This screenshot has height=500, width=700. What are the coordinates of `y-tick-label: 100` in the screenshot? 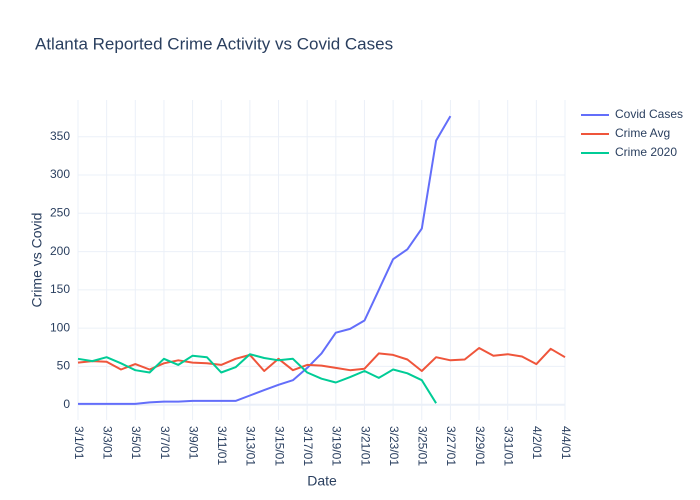 It's located at (60, 327).